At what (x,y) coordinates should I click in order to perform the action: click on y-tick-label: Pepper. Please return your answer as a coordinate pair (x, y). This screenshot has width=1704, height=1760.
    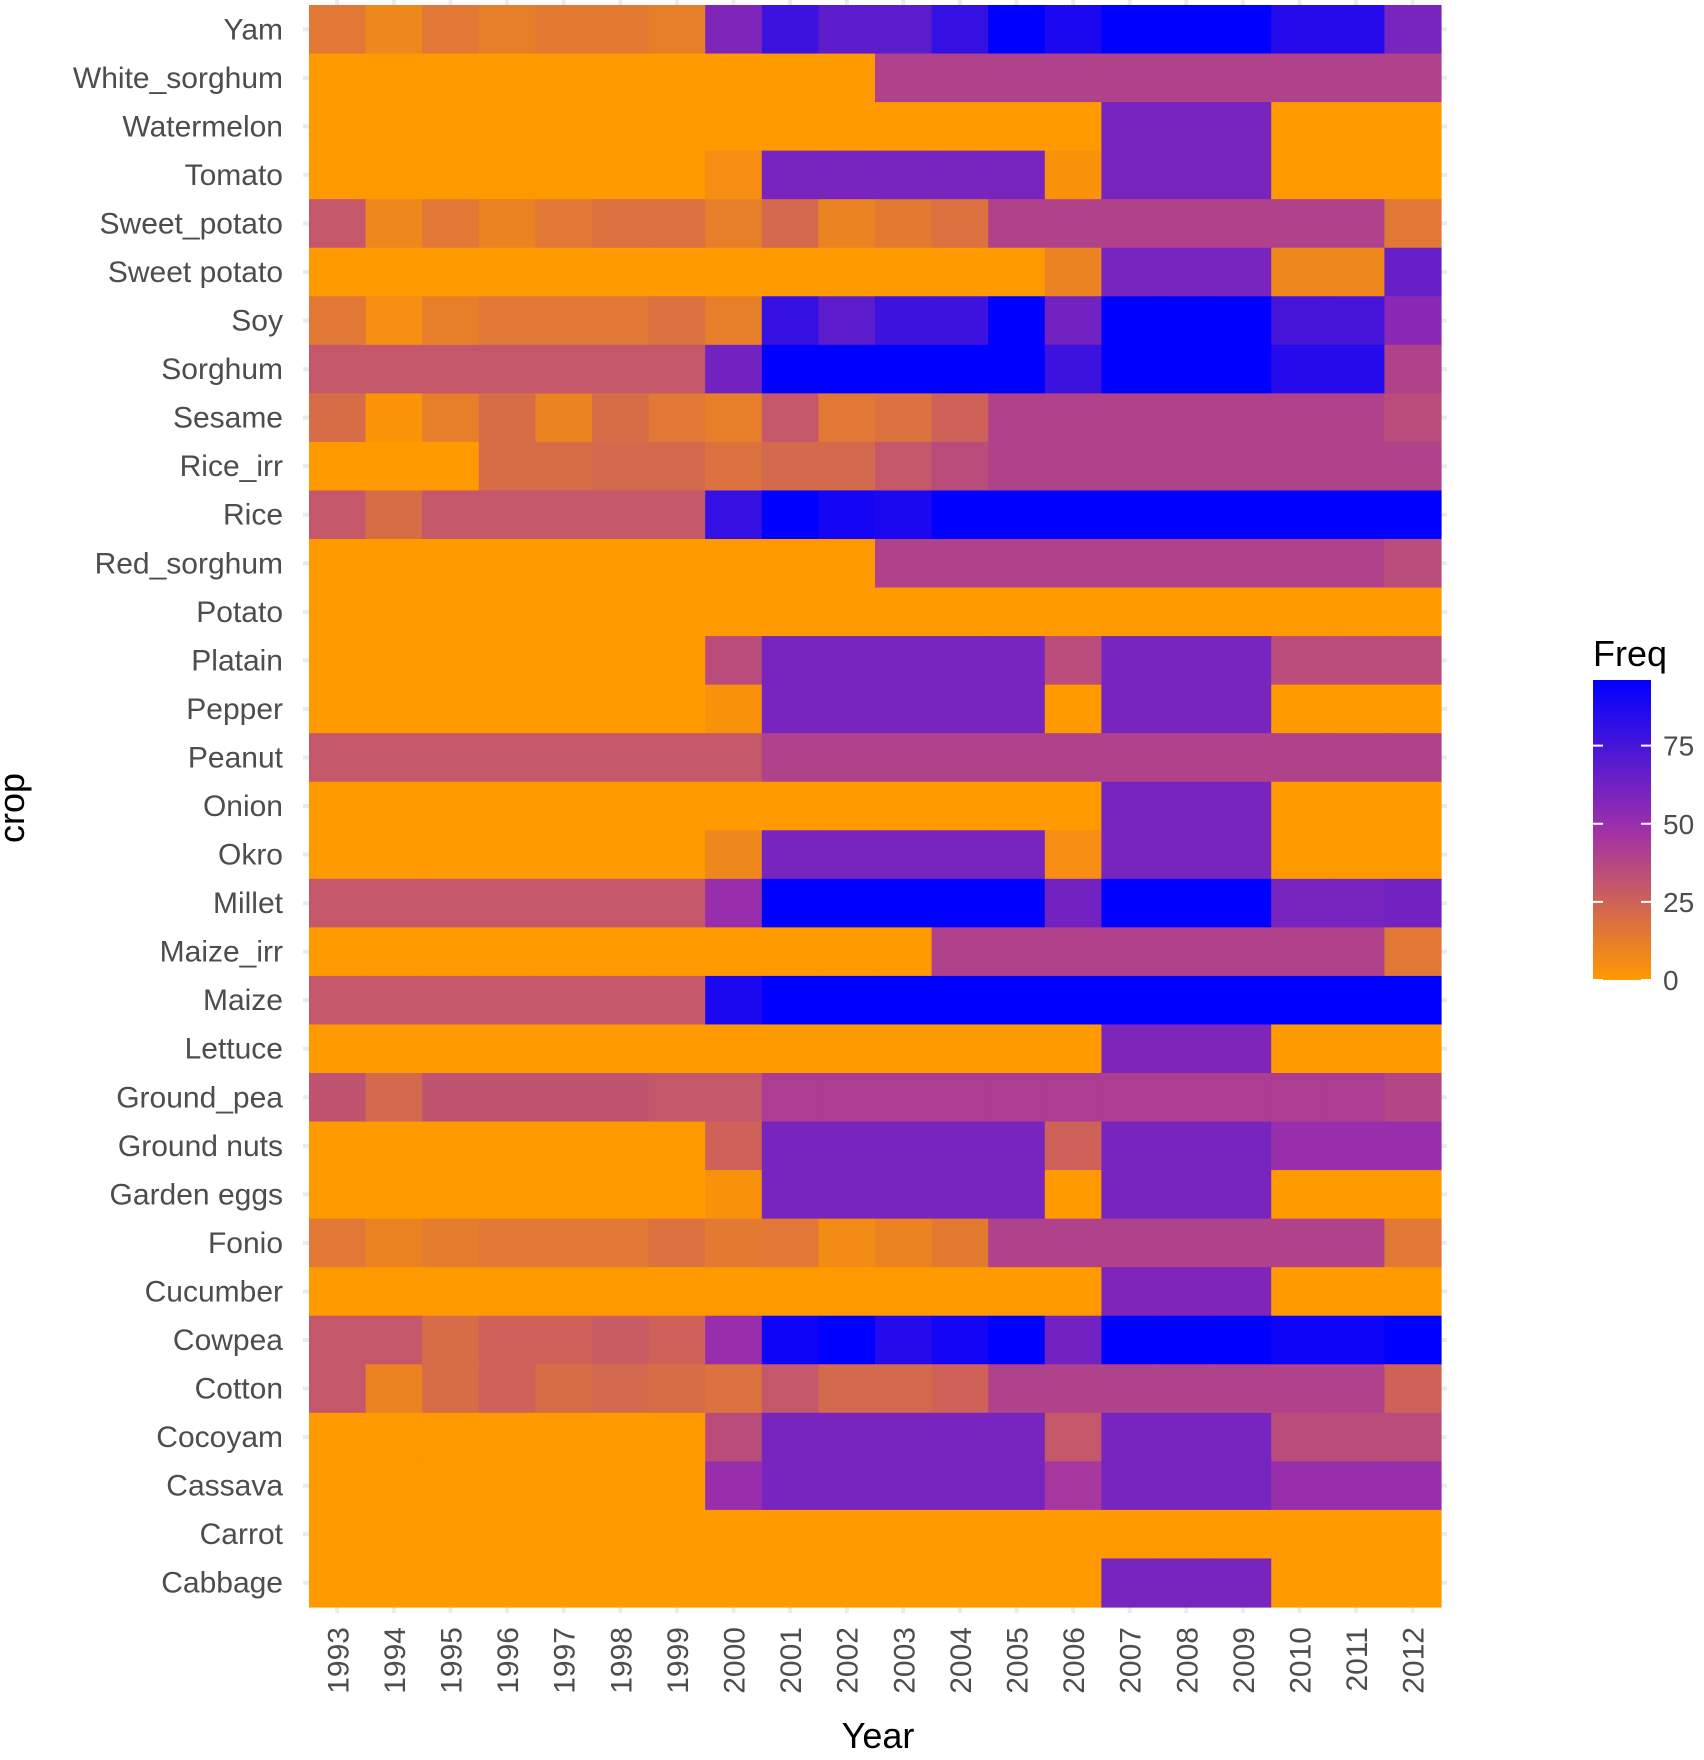
    Looking at the image, I should click on (234, 709).